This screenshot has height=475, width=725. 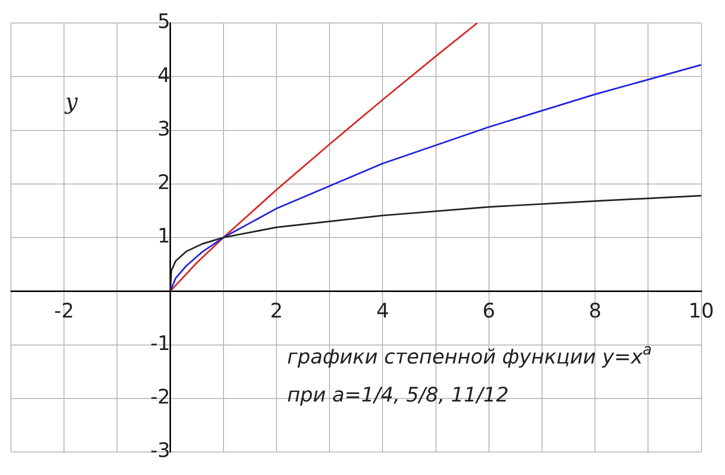 What do you see at coordinates (71, 102) in the screenshot?
I see `y-axis-title: y` at bounding box center [71, 102].